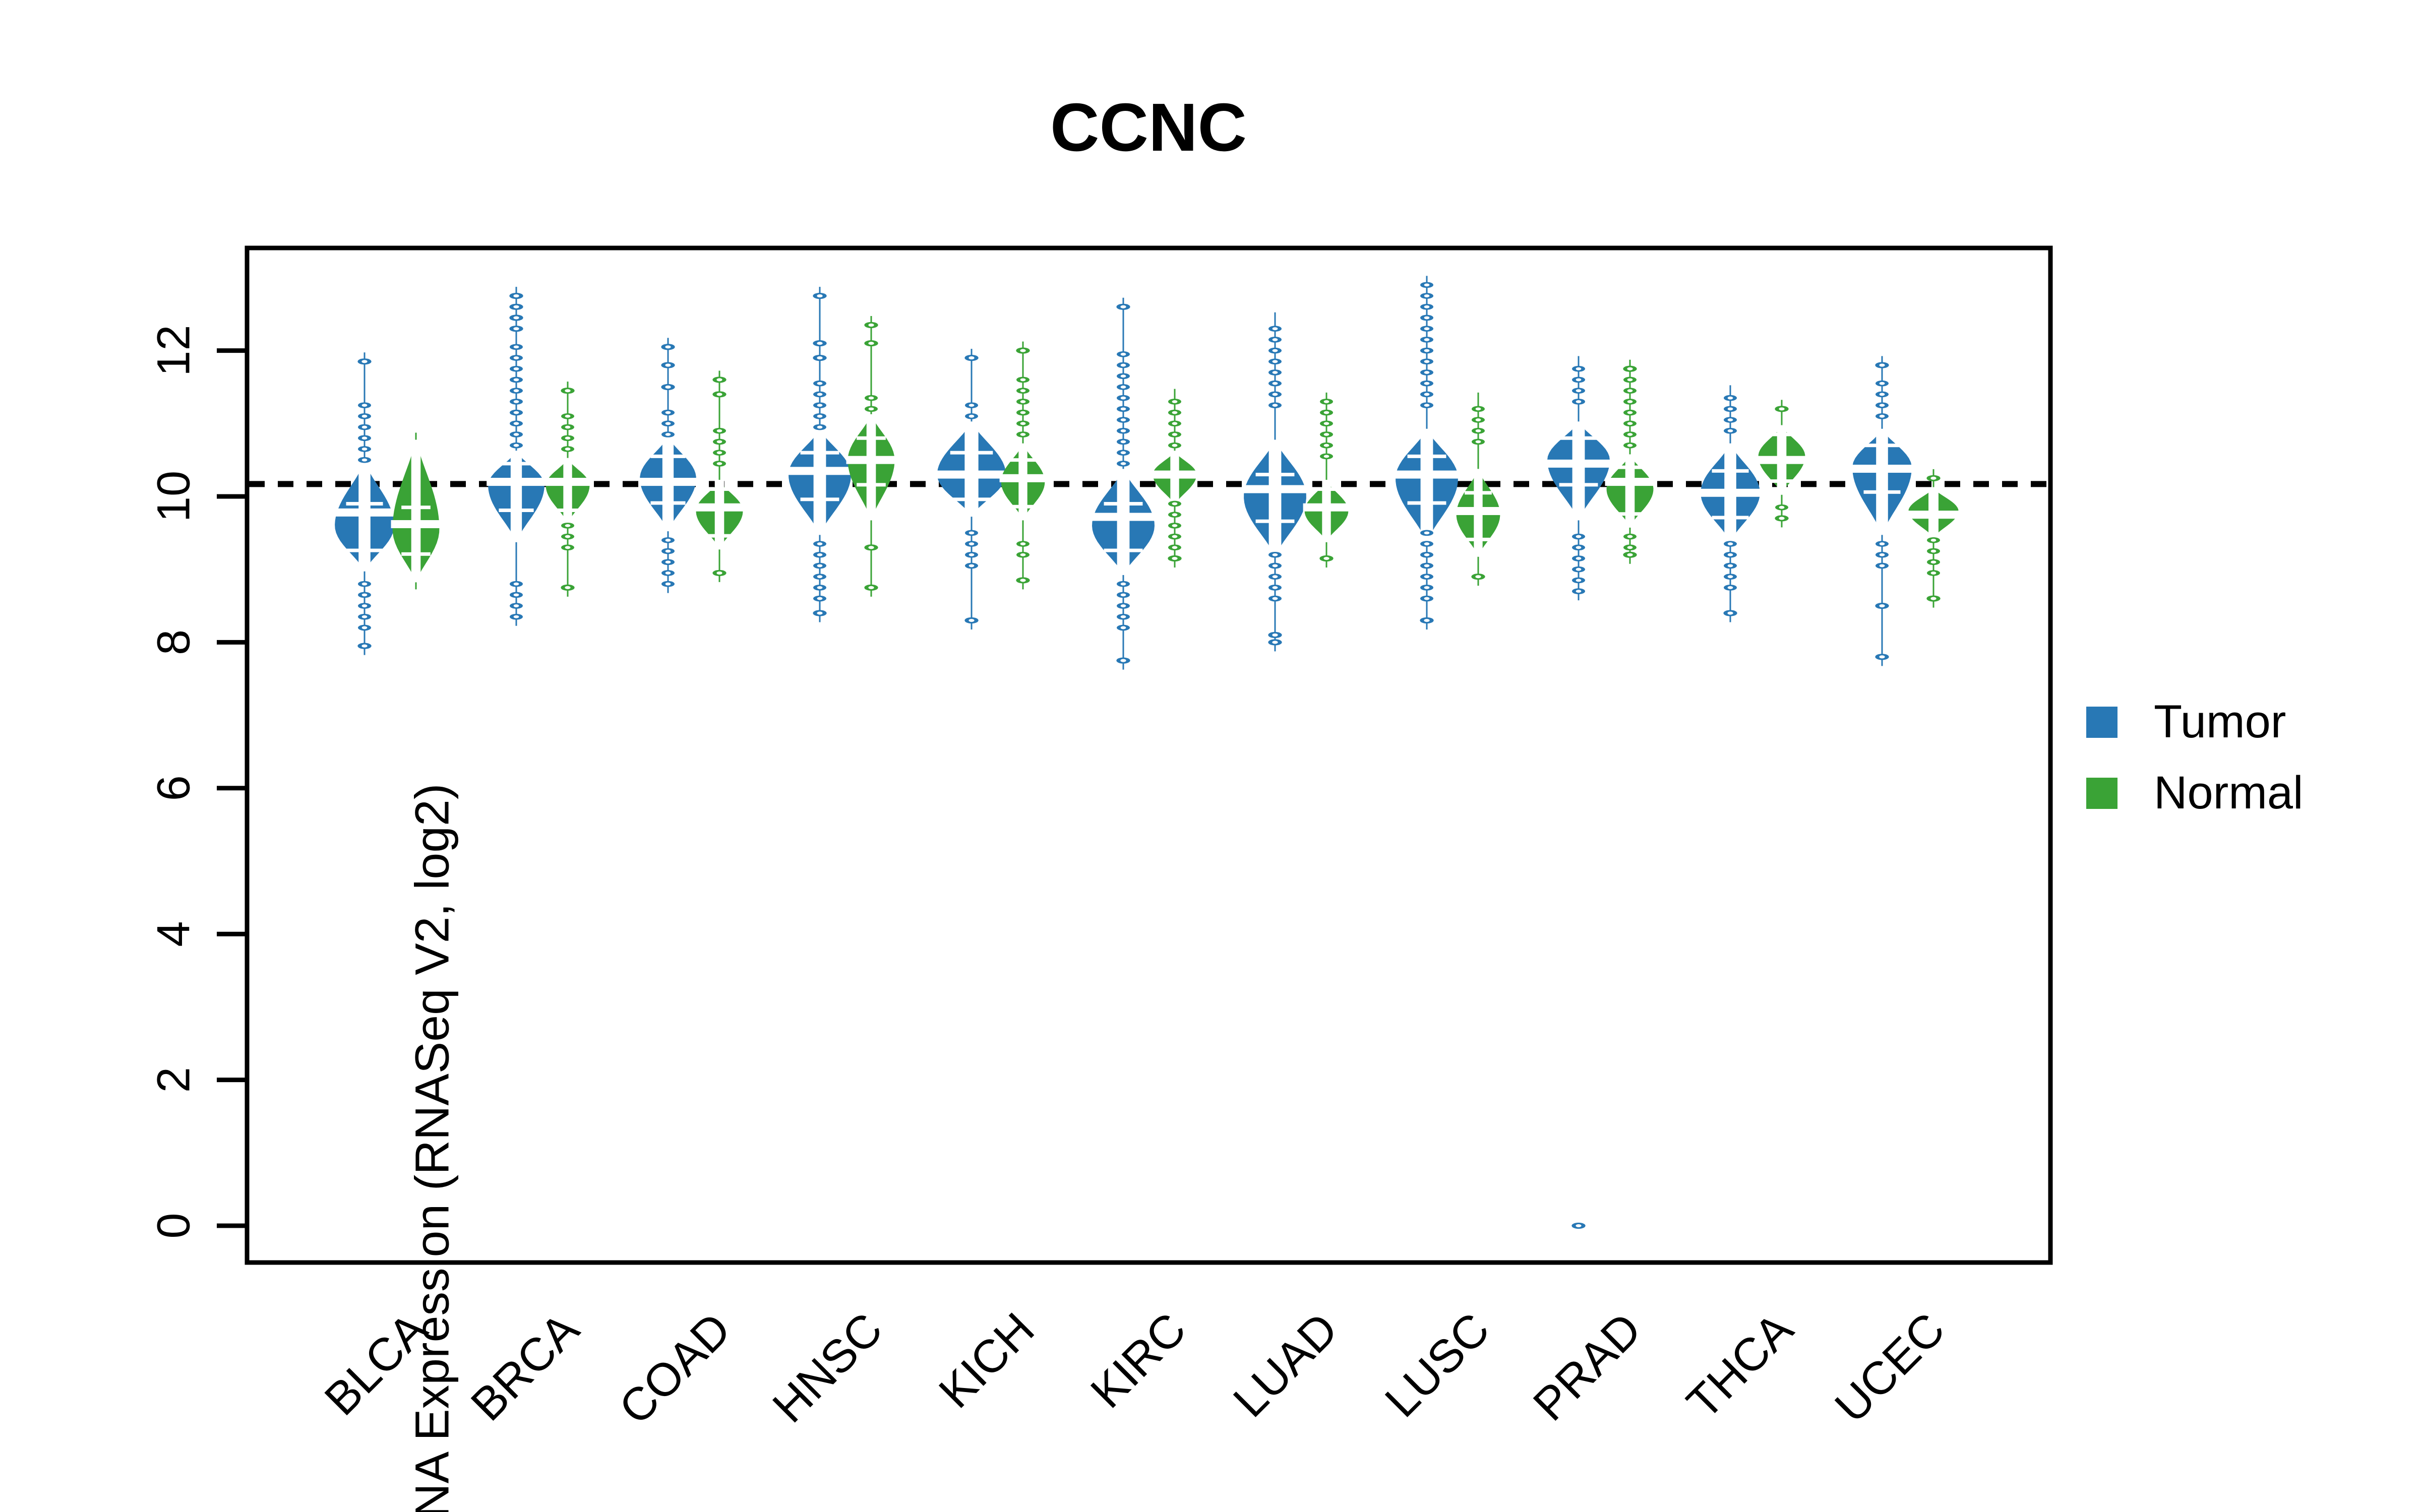 The width and height of the screenshot is (2420, 1512). What do you see at coordinates (871, 457) in the screenshot?
I see `violin-normal-HNSC` at bounding box center [871, 457].